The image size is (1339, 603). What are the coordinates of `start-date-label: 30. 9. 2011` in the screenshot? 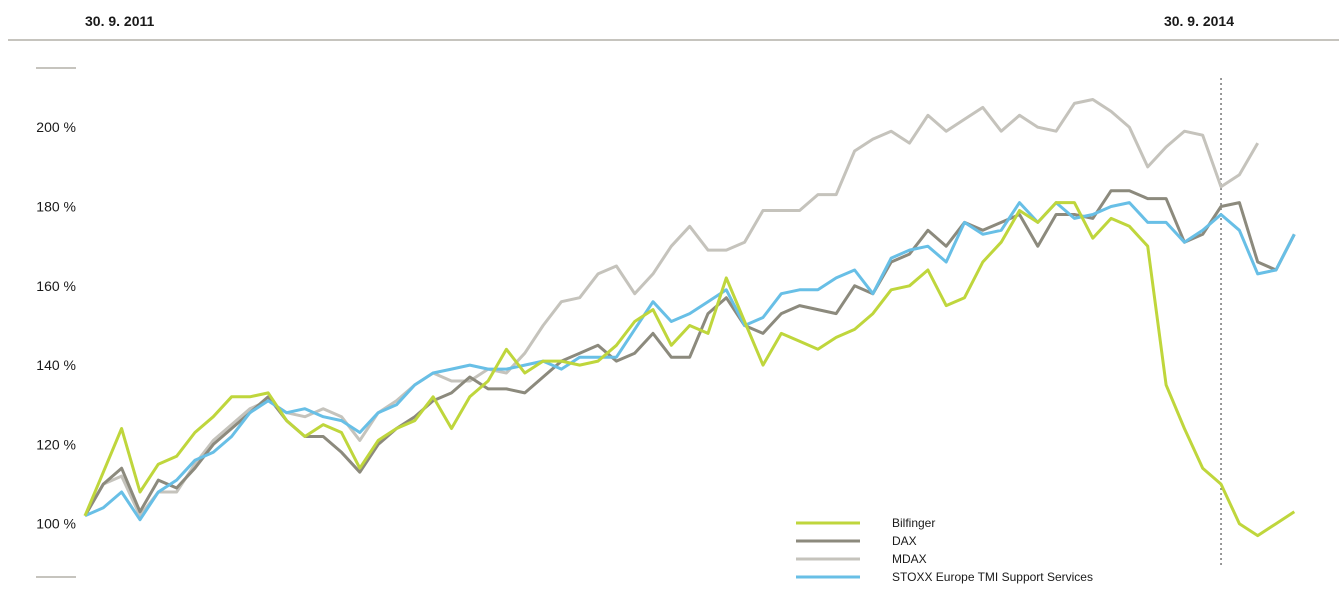 It's located at (120, 21).